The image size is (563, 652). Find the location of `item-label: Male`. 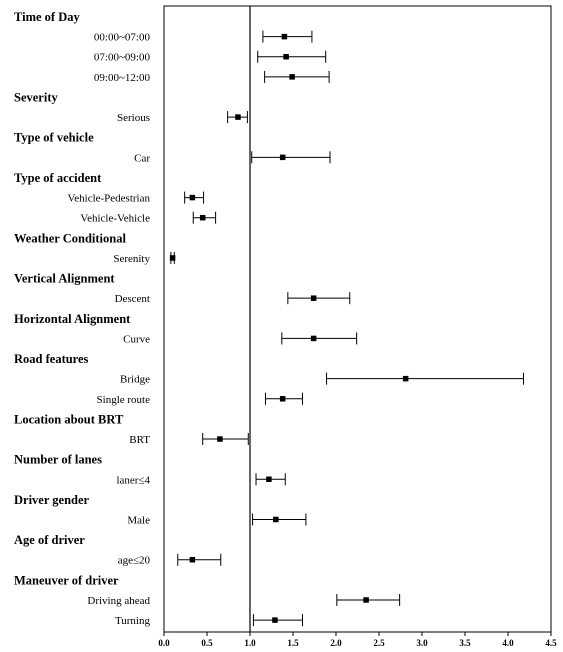

item-label: Male is located at coordinates (138, 521).